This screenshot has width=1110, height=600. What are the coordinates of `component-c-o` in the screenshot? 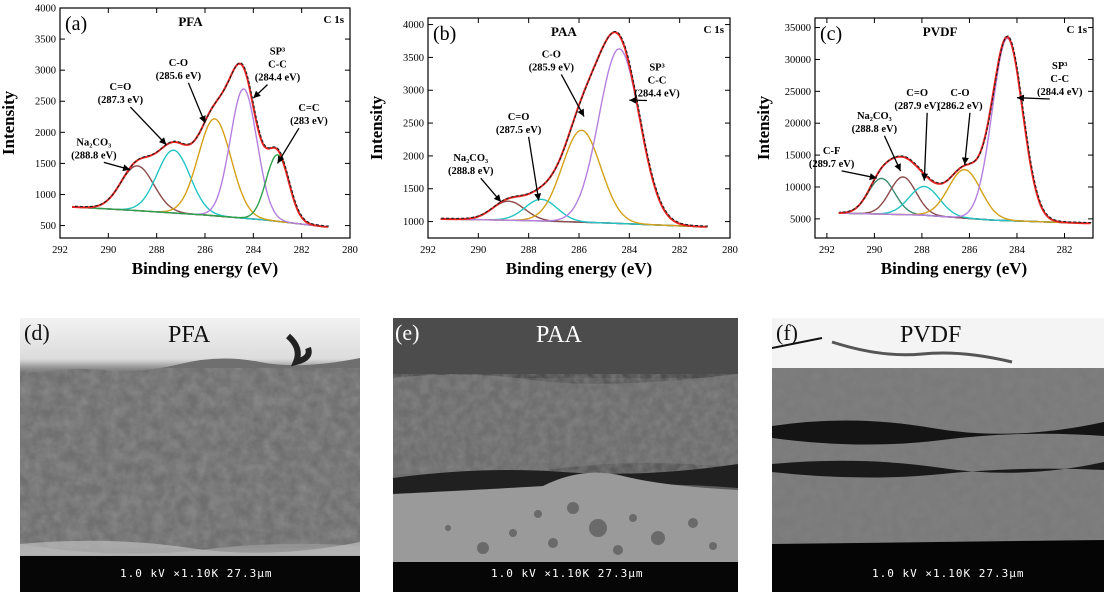 It's located at (964, 204).